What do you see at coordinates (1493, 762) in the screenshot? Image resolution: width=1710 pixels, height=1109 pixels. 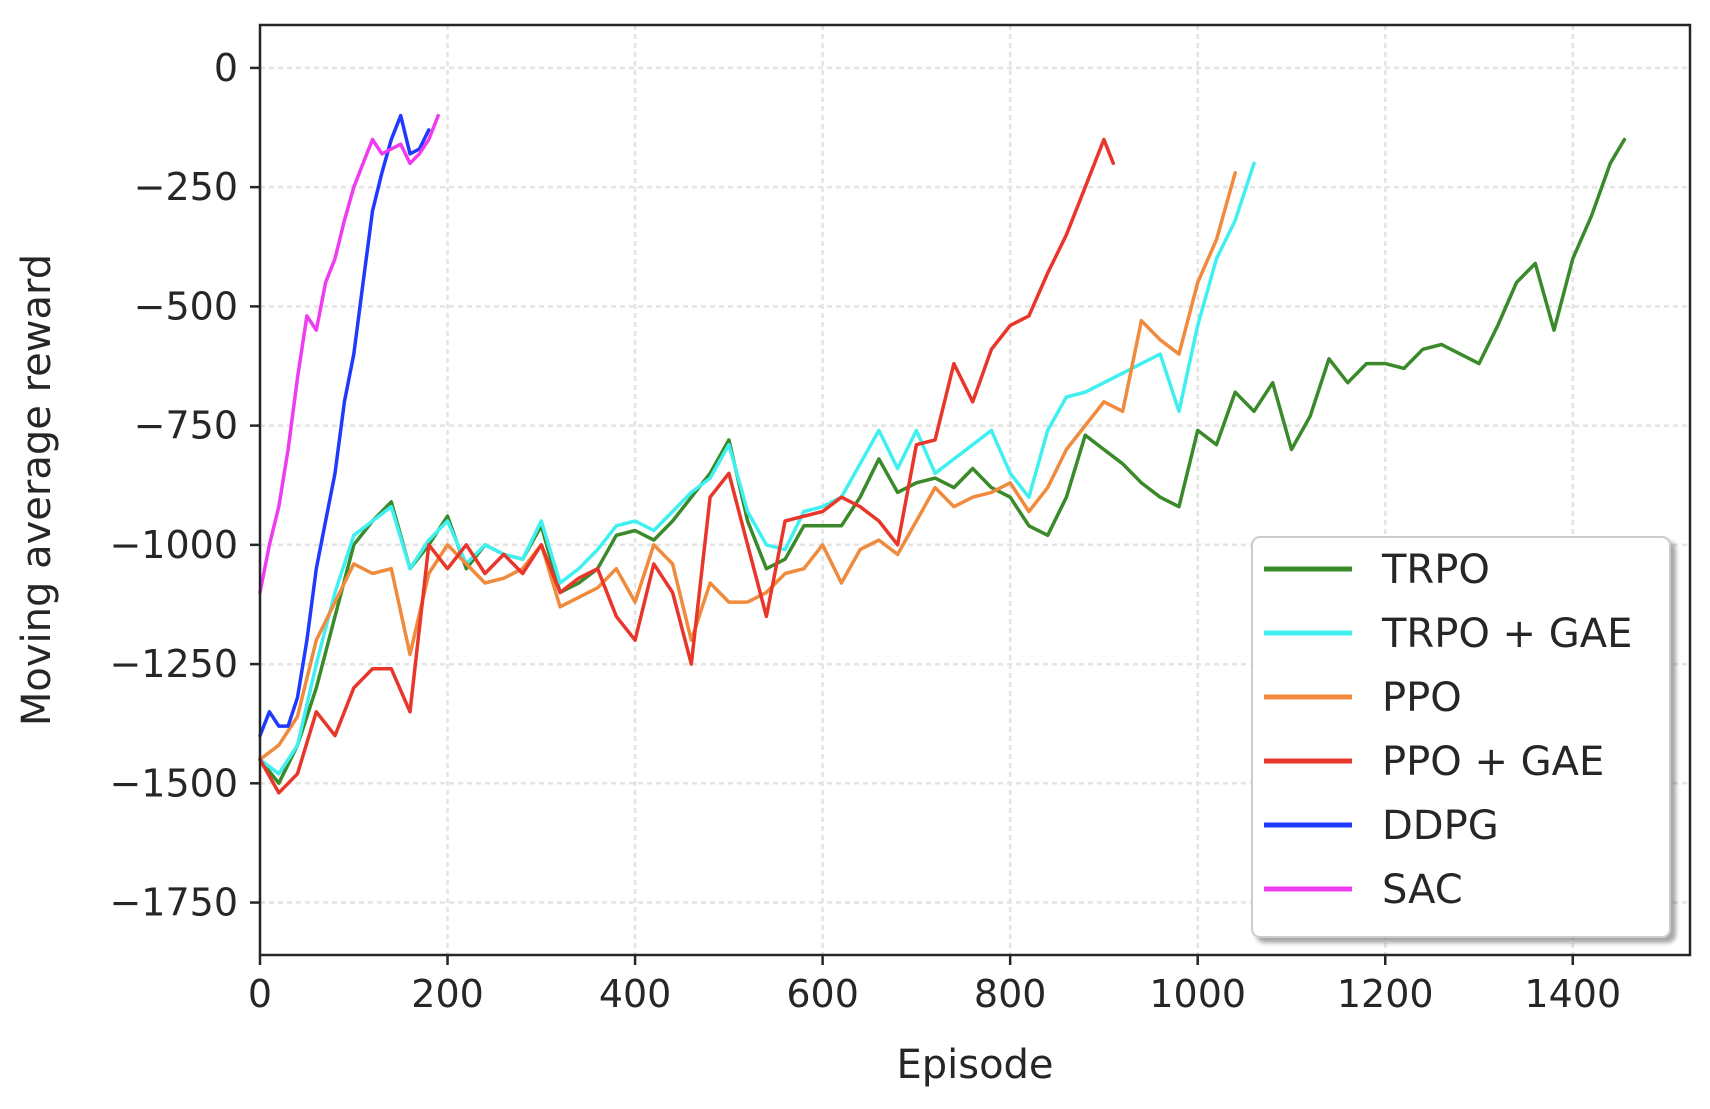 I see `legend-label: PPO + GAE` at bounding box center [1493, 762].